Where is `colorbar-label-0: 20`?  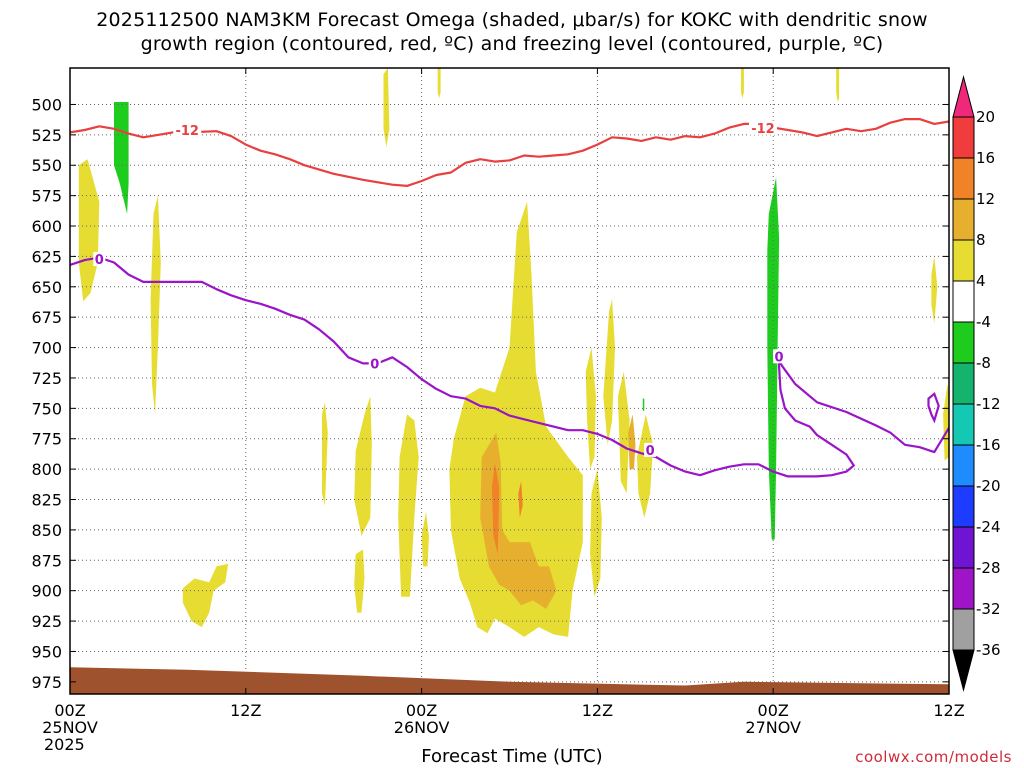 colorbar-label-0: 20 is located at coordinates (985, 117).